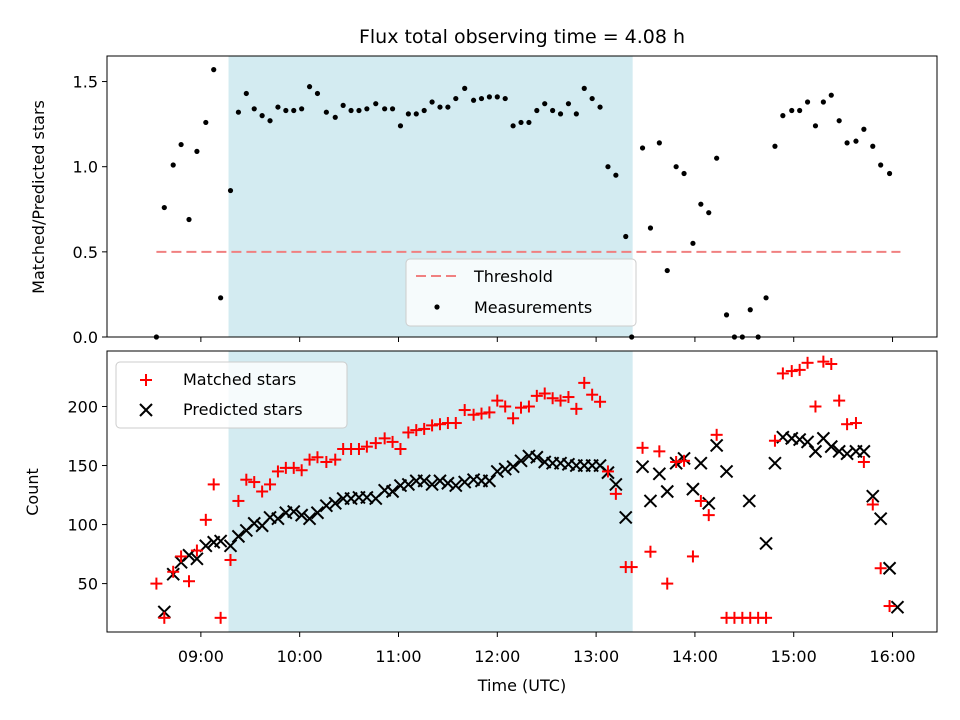  What do you see at coordinates (547, 339) in the screenshot?
I see `top-x-ticks` at bounding box center [547, 339].